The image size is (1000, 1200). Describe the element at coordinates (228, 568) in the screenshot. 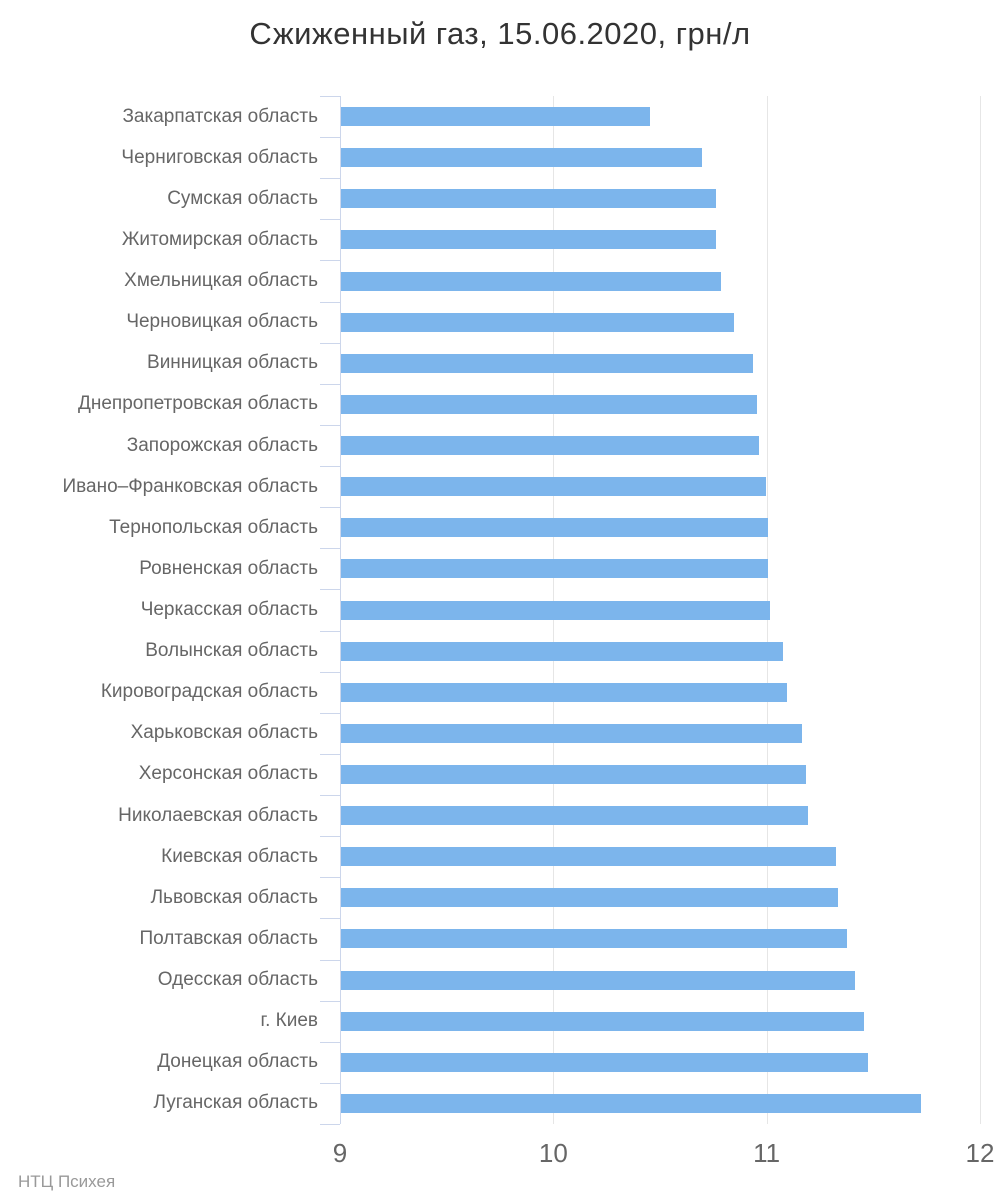

I see `category-label: Ровненская область` at that location.